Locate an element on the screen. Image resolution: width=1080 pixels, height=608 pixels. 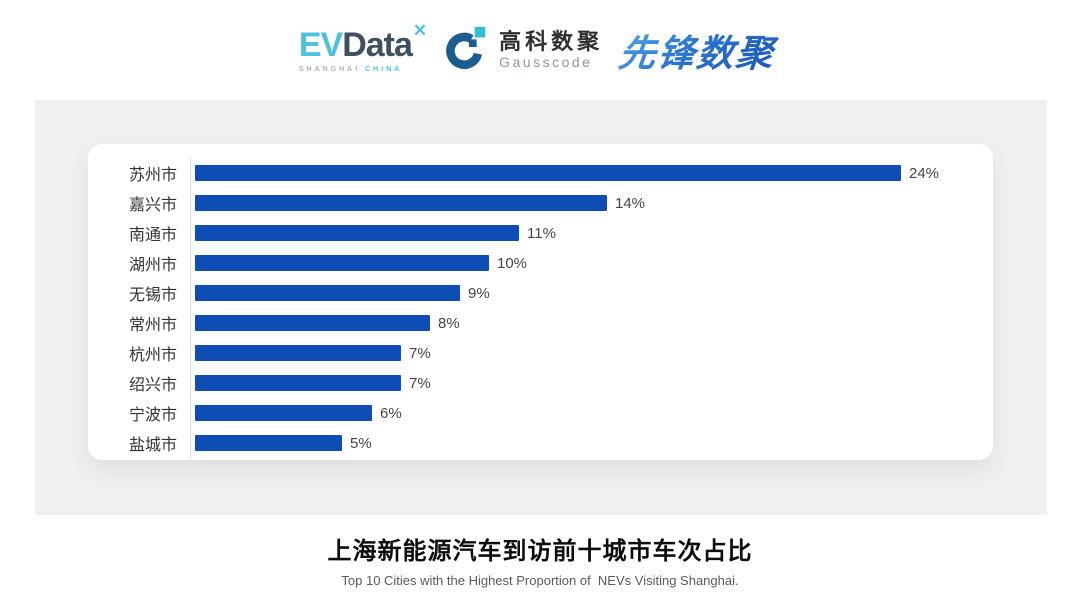
category-label: 杭州市 is located at coordinates (152, 355).